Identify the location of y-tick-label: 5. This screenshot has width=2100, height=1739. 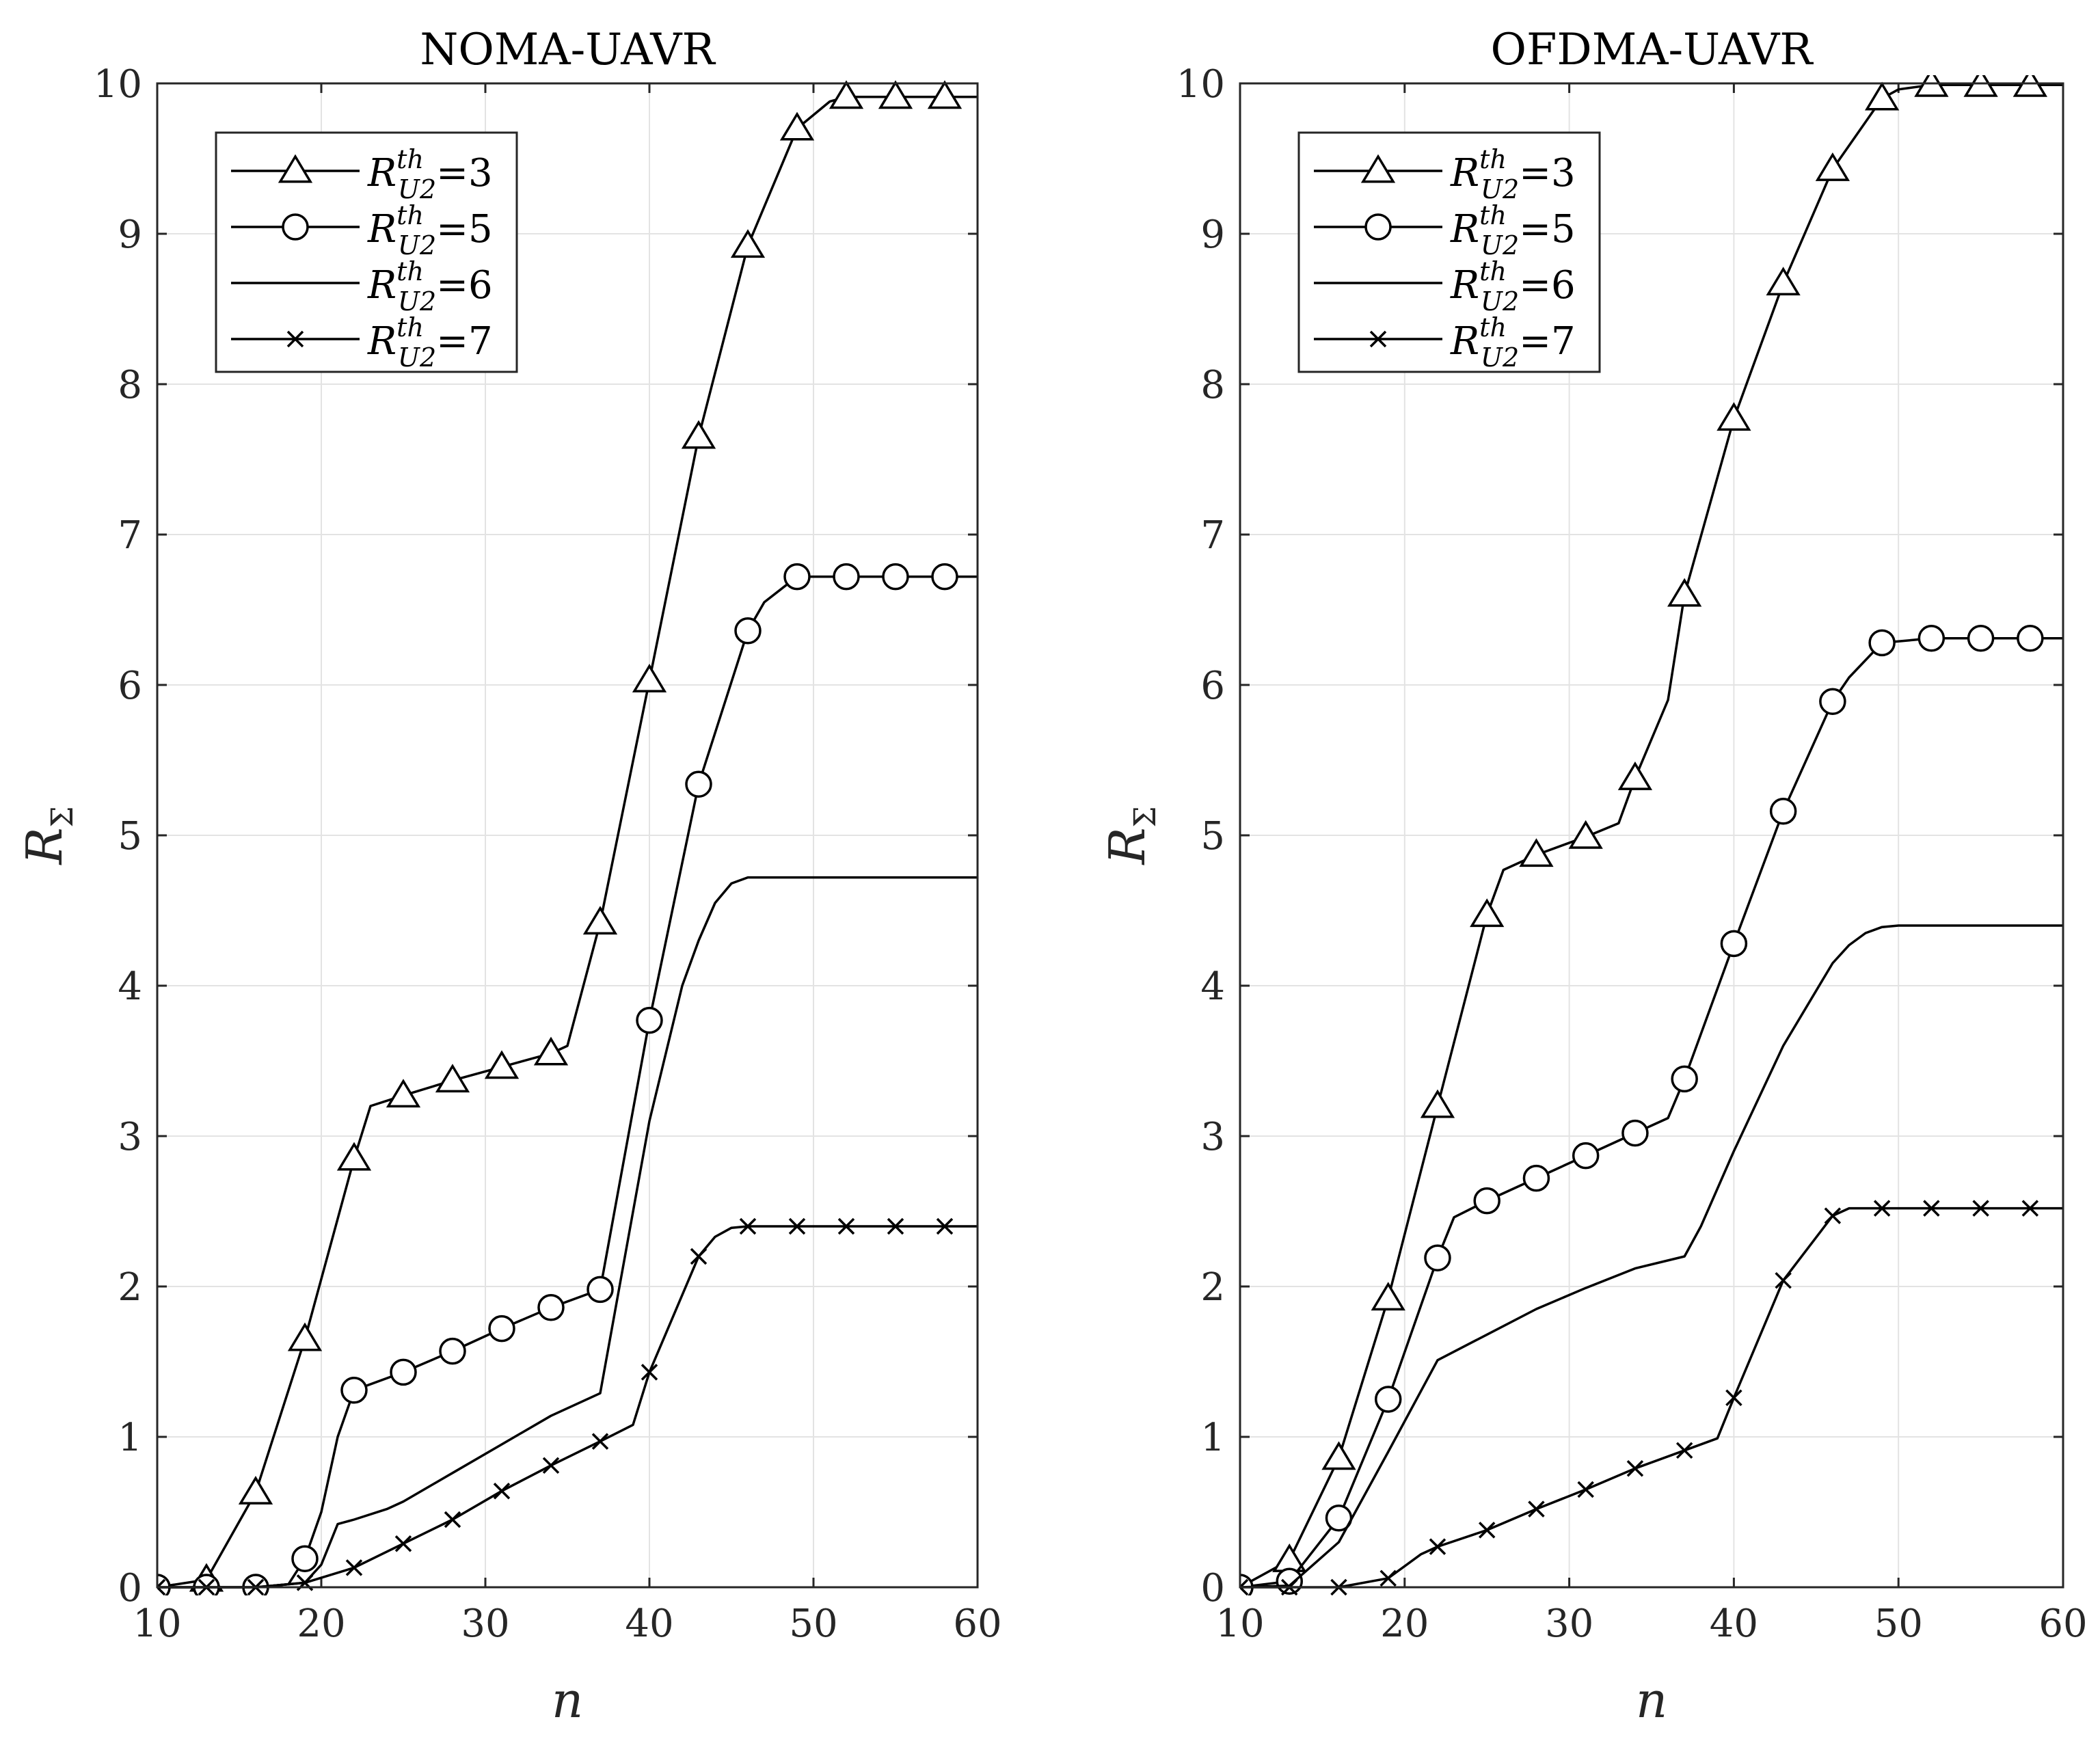
(130, 836).